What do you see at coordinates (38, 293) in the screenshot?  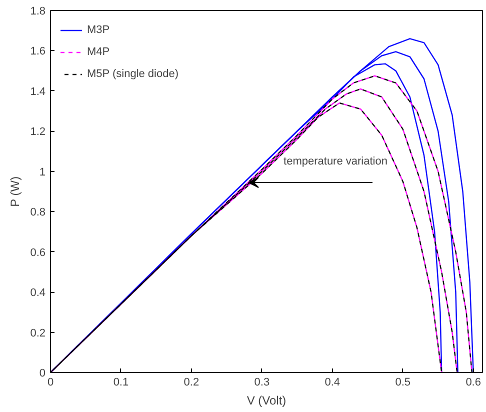 I see `y-tick-label: 0.4` at bounding box center [38, 293].